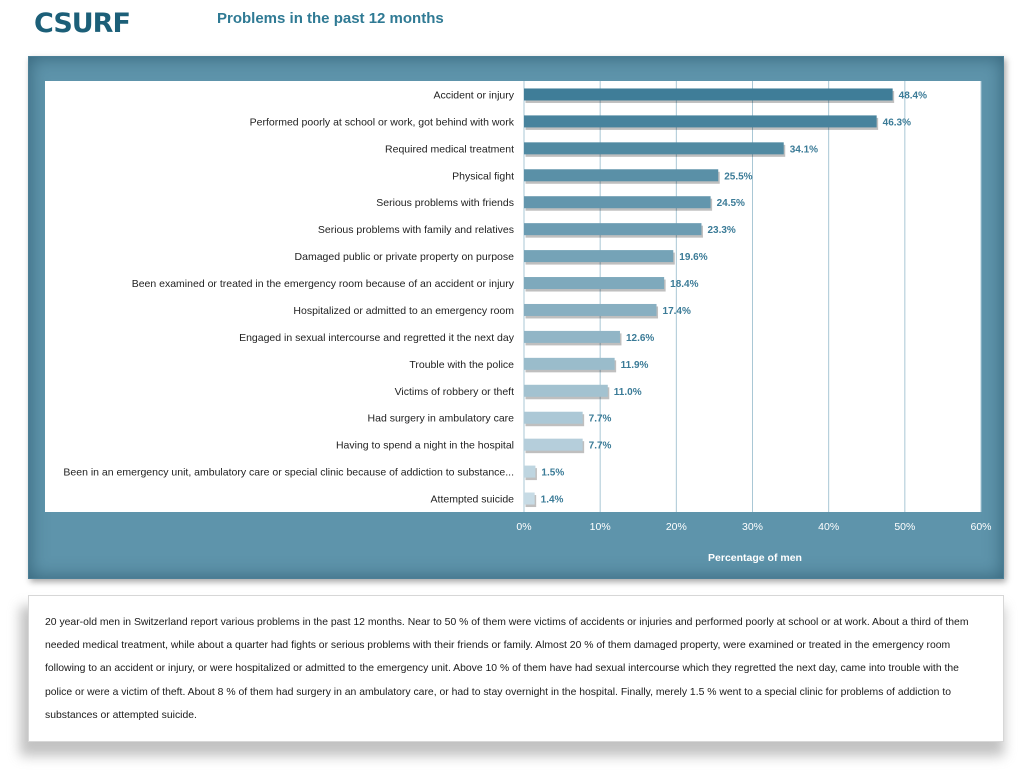 The width and height of the screenshot is (1020, 771). I want to click on x-tick-label: 0%, so click(523, 527).